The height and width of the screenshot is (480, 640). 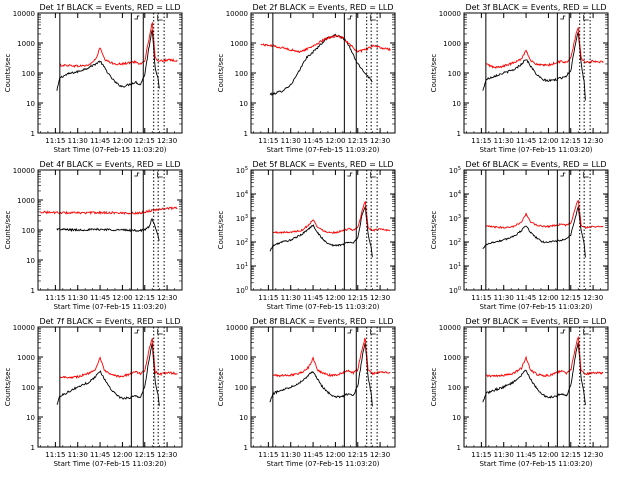 What do you see at coordinates (455, 170) in the screenshot?
I see `y-tick-label: 10⁵` at bounding box center [455, 170].